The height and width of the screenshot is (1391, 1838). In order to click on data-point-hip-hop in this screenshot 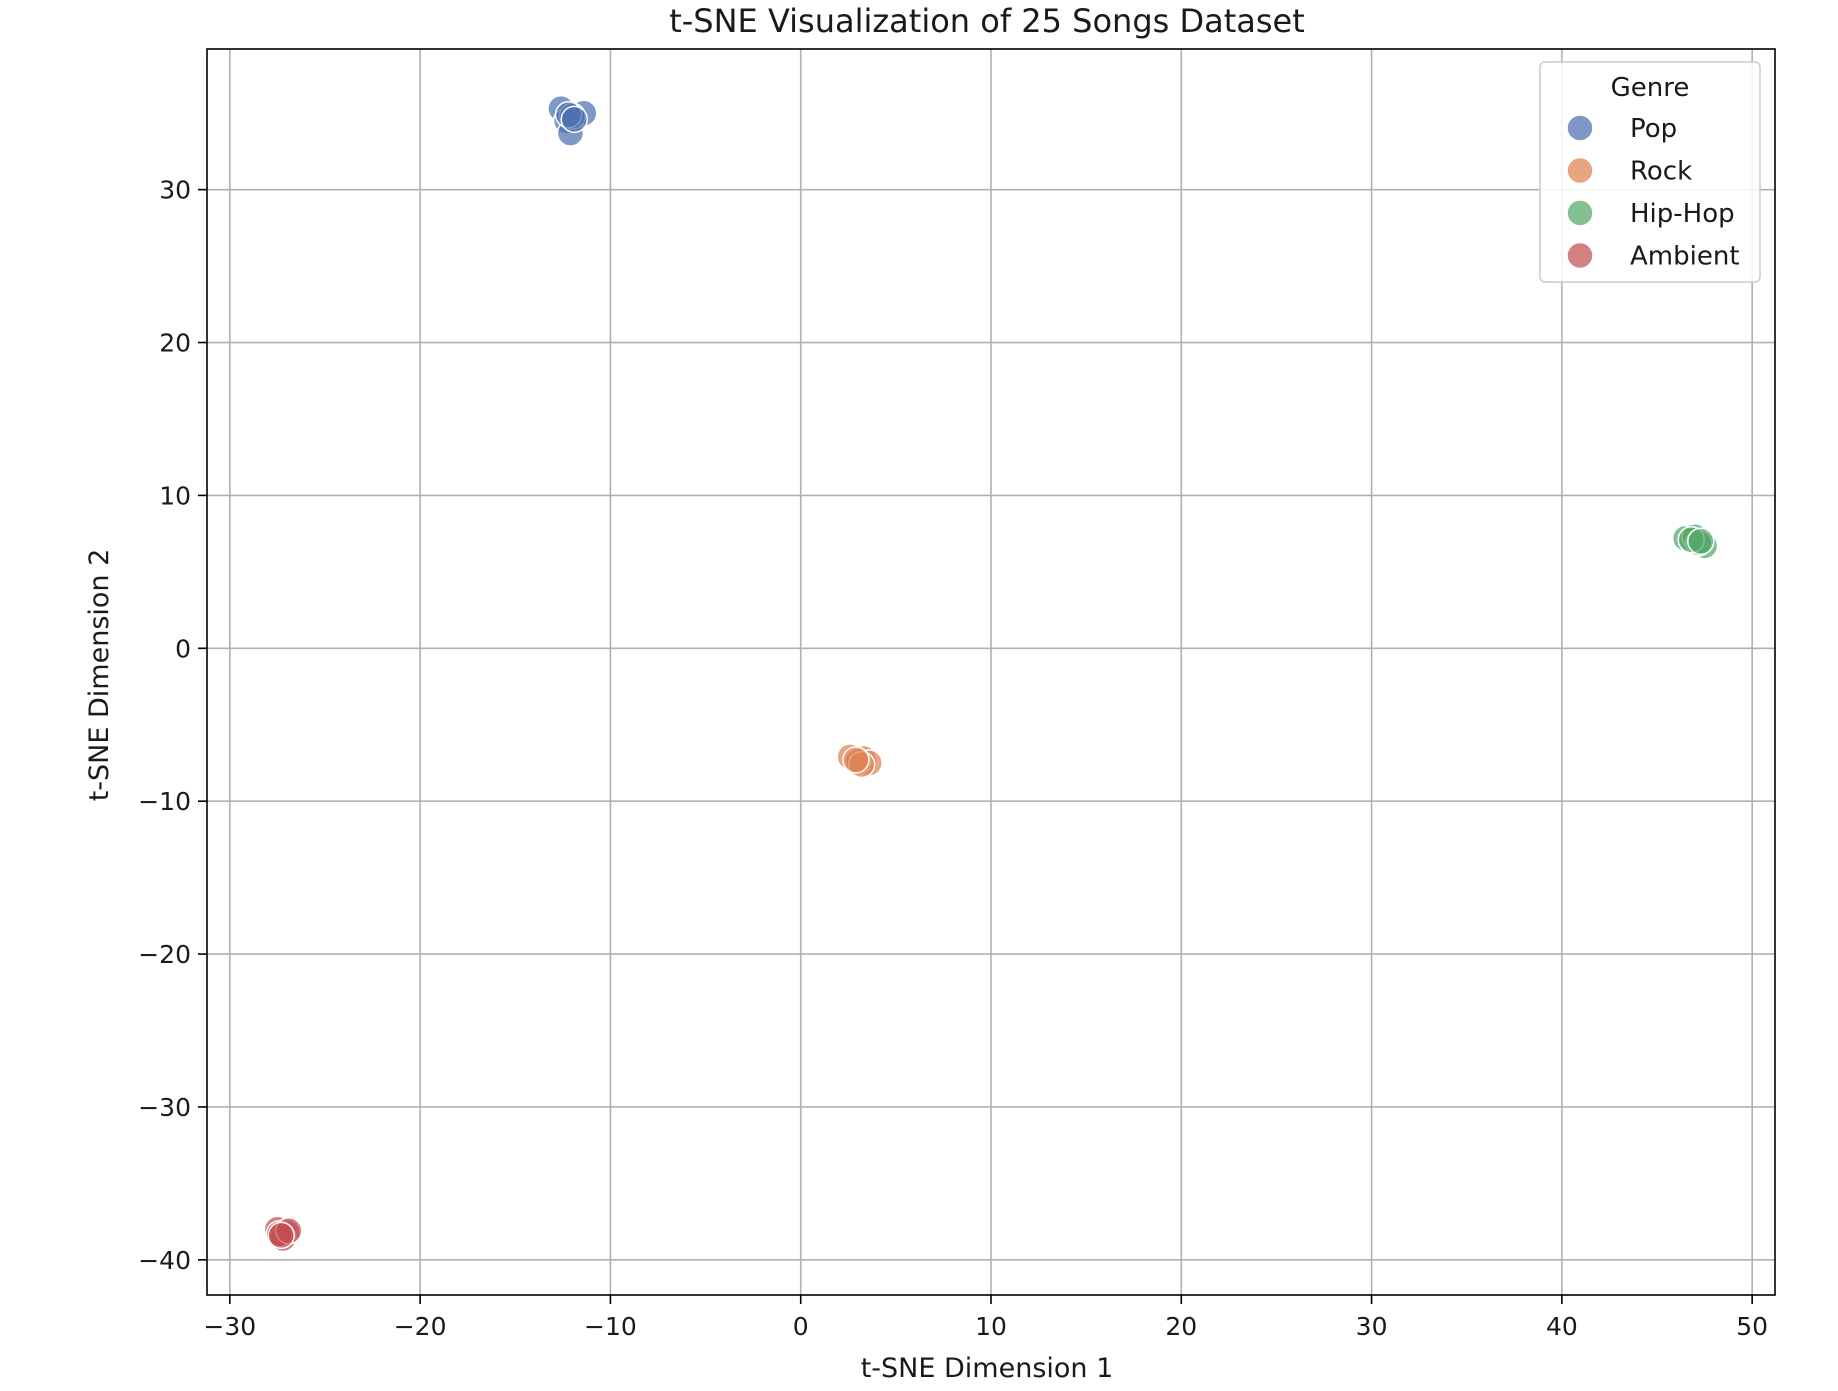, I will do `click(1701, 541)`.